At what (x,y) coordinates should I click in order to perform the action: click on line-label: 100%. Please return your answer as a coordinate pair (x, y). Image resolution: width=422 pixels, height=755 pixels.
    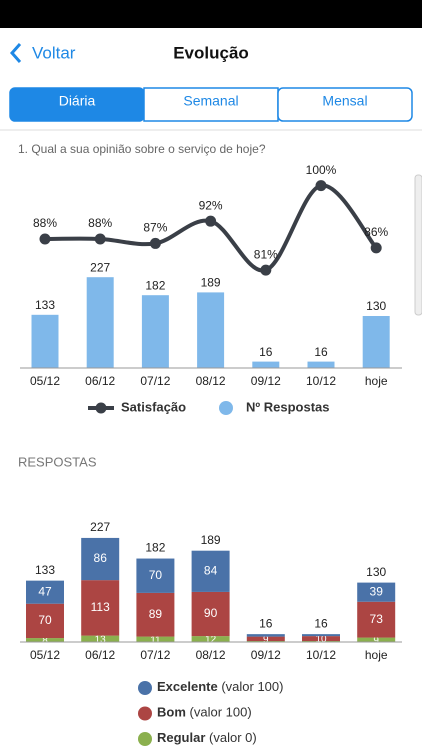
    Looking at the image, I should click on (321, 170).